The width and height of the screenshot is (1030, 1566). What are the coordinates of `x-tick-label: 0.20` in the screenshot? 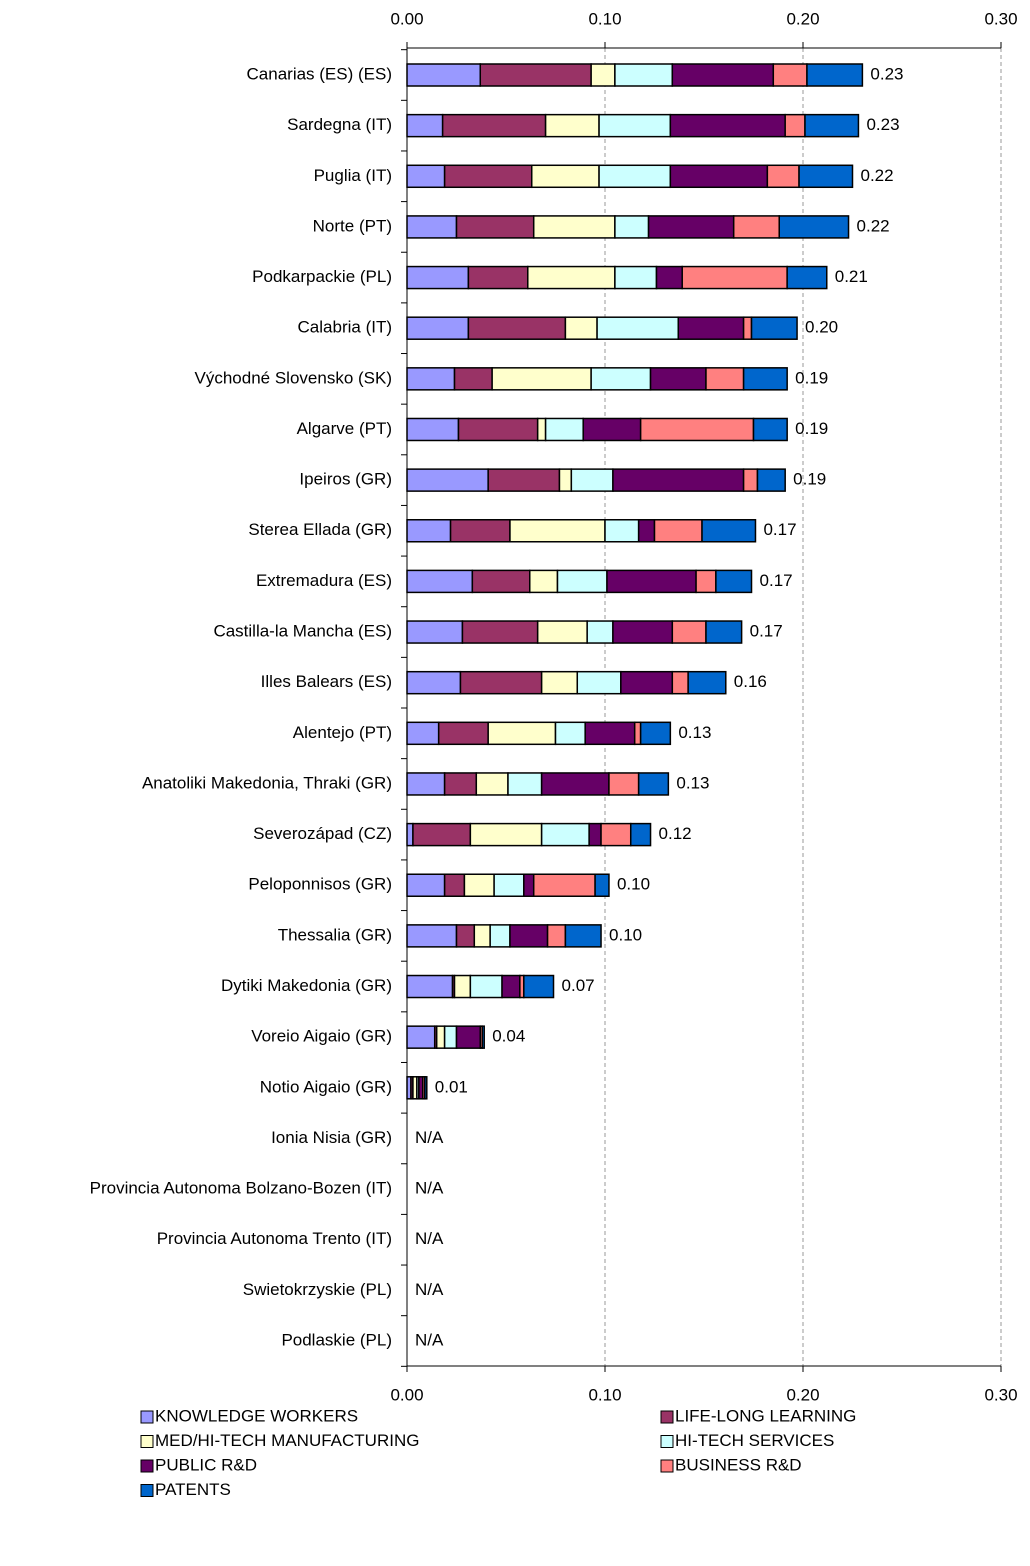 It's located at (802, 1394).